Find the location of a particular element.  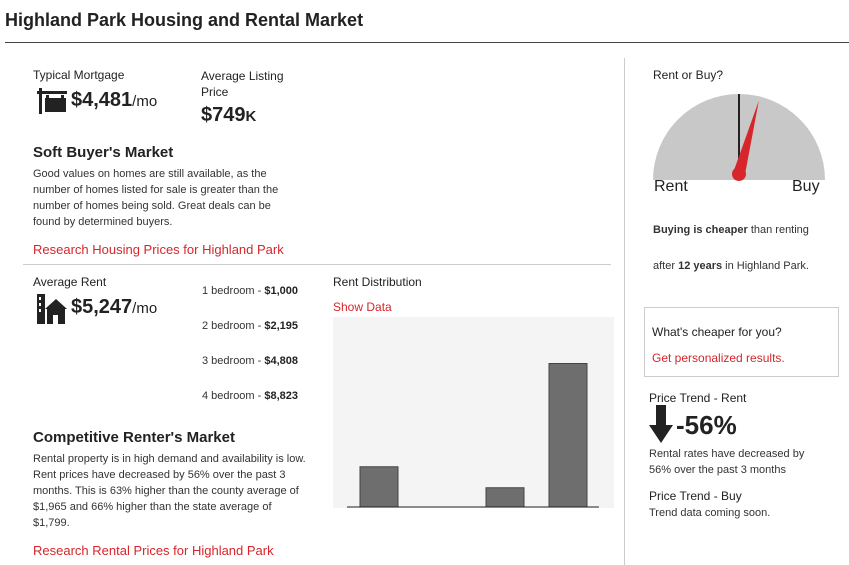

gauge-buy-label: Buy is located at coordinates (806, 186).